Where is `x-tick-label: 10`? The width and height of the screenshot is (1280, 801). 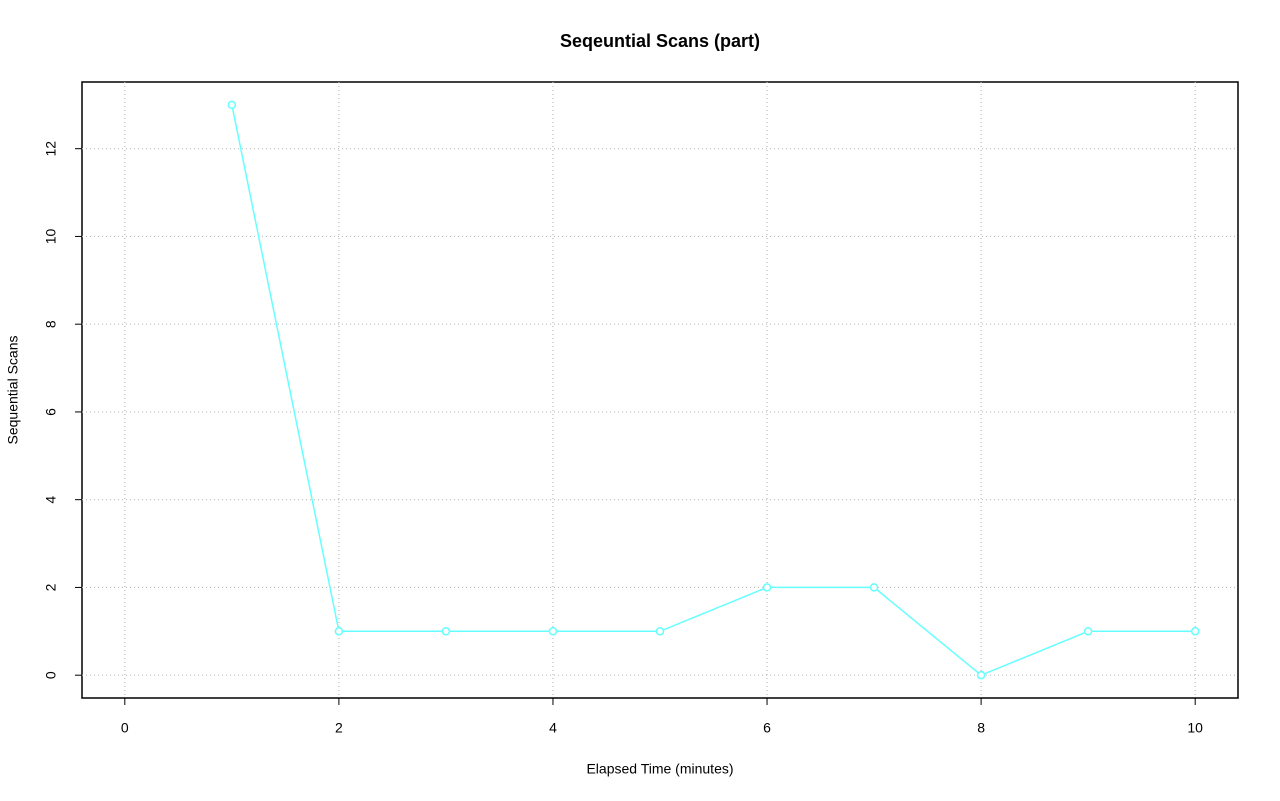
x-tick-label: 10 is located at coordinates (1195, 728).